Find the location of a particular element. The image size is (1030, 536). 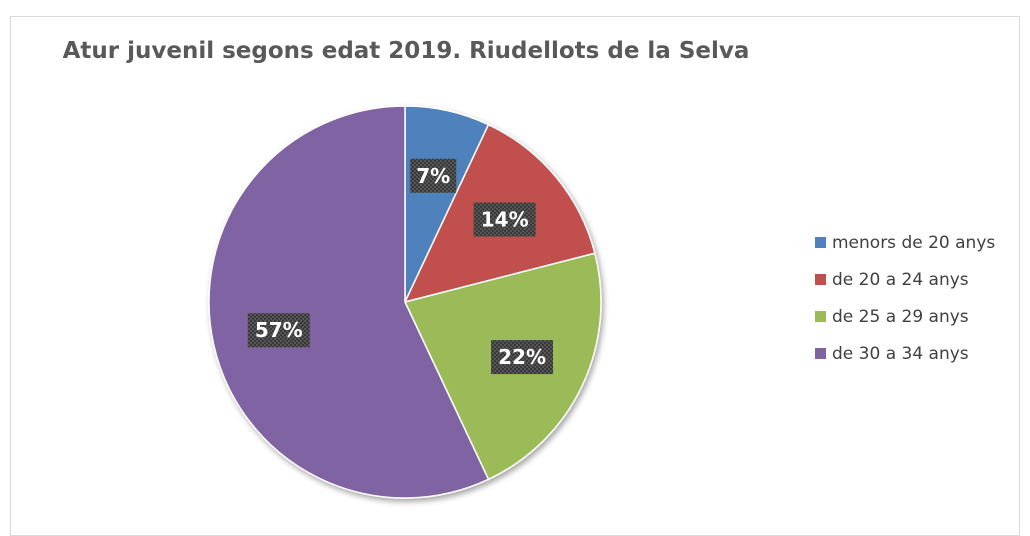

legend-label: de 30 a 34 anys is located at coordinates (900, 353).